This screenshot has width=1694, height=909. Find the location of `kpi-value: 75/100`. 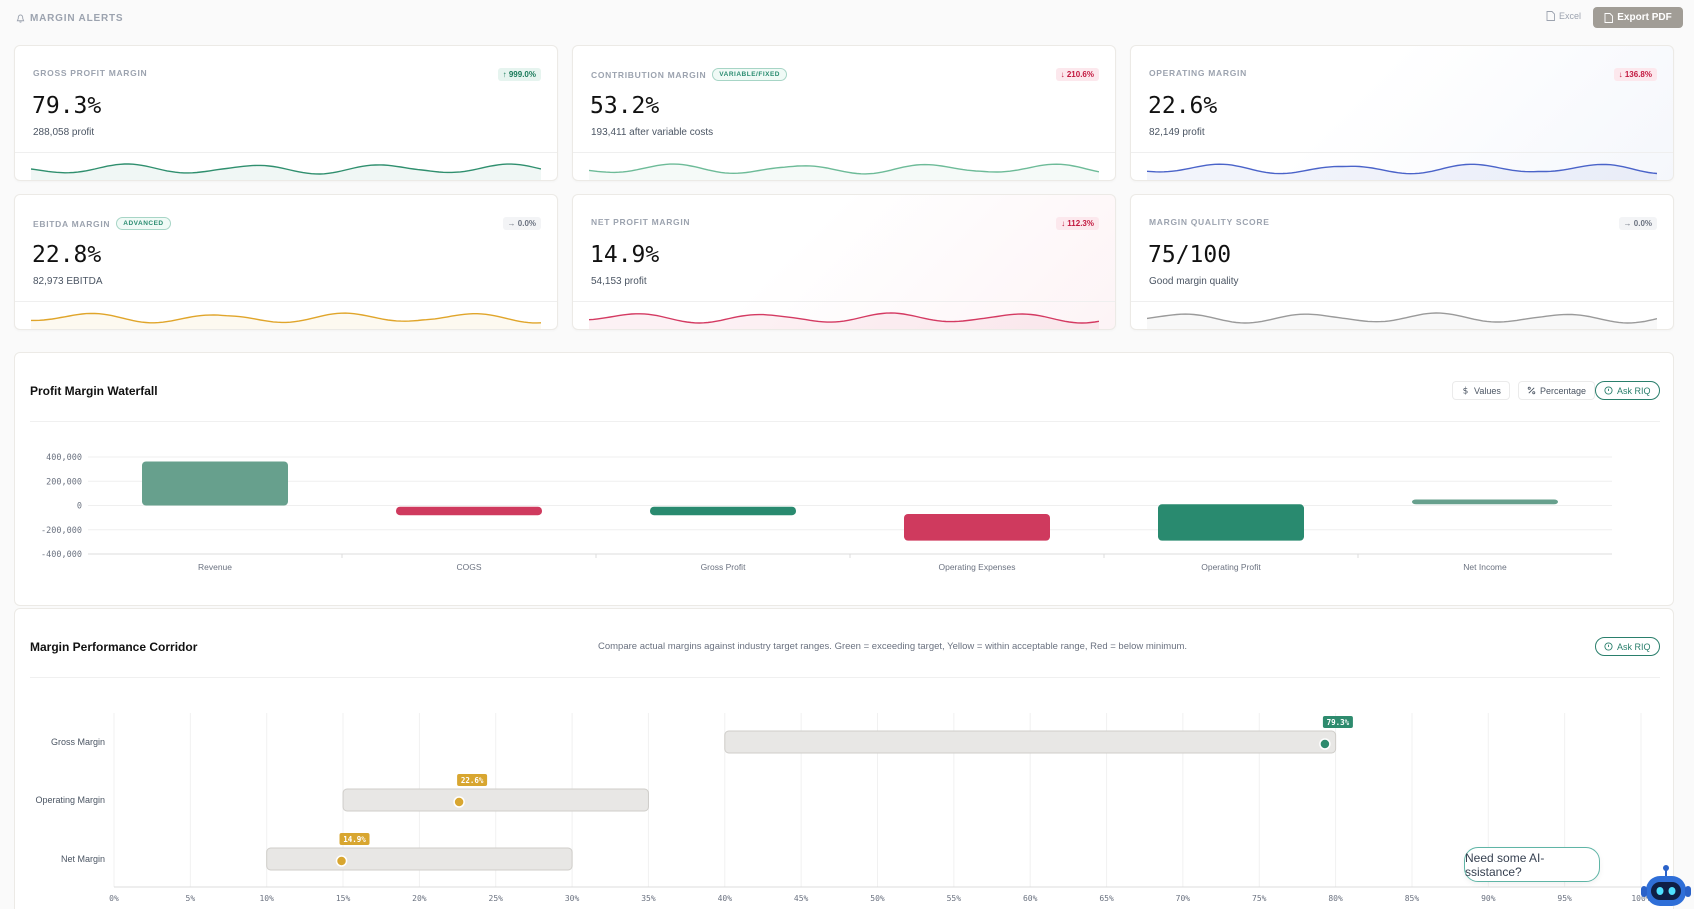

kpi-value: 75/100 is located at coordinates (1190, 255).